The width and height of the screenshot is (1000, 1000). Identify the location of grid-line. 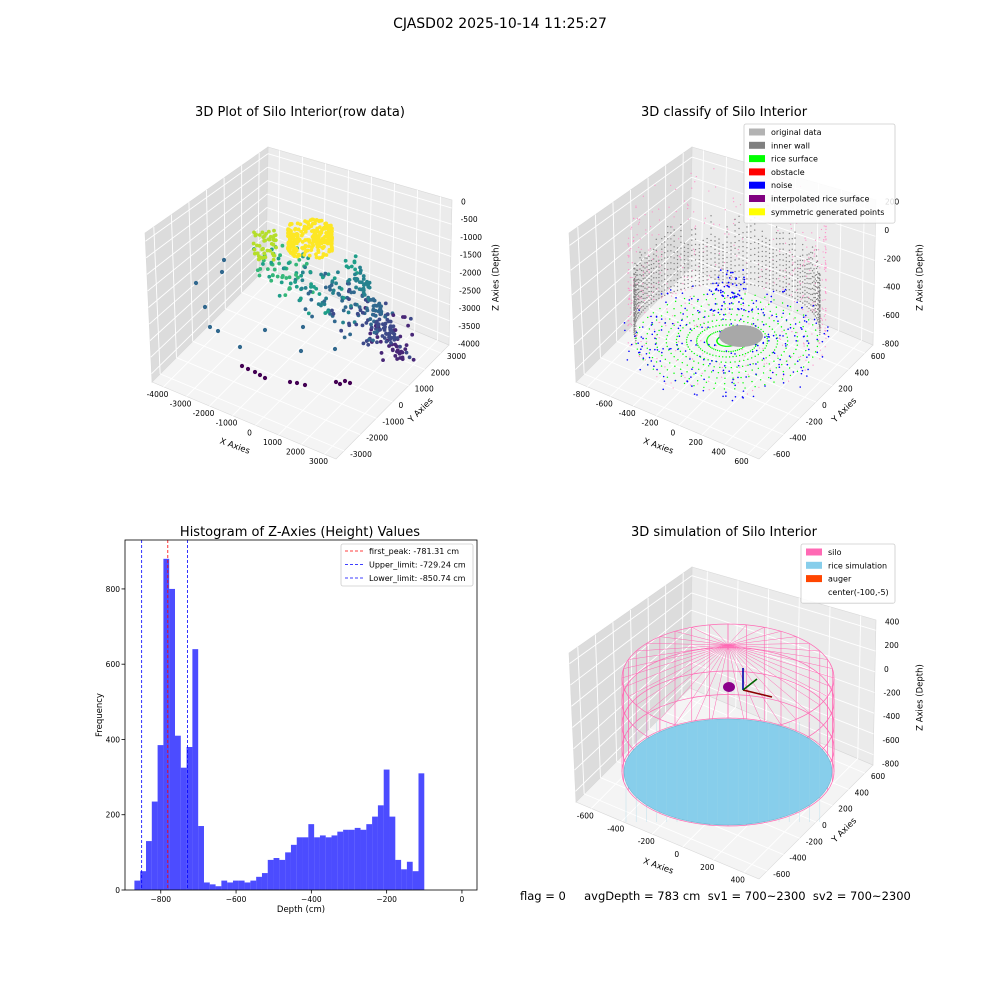
(631, 246).